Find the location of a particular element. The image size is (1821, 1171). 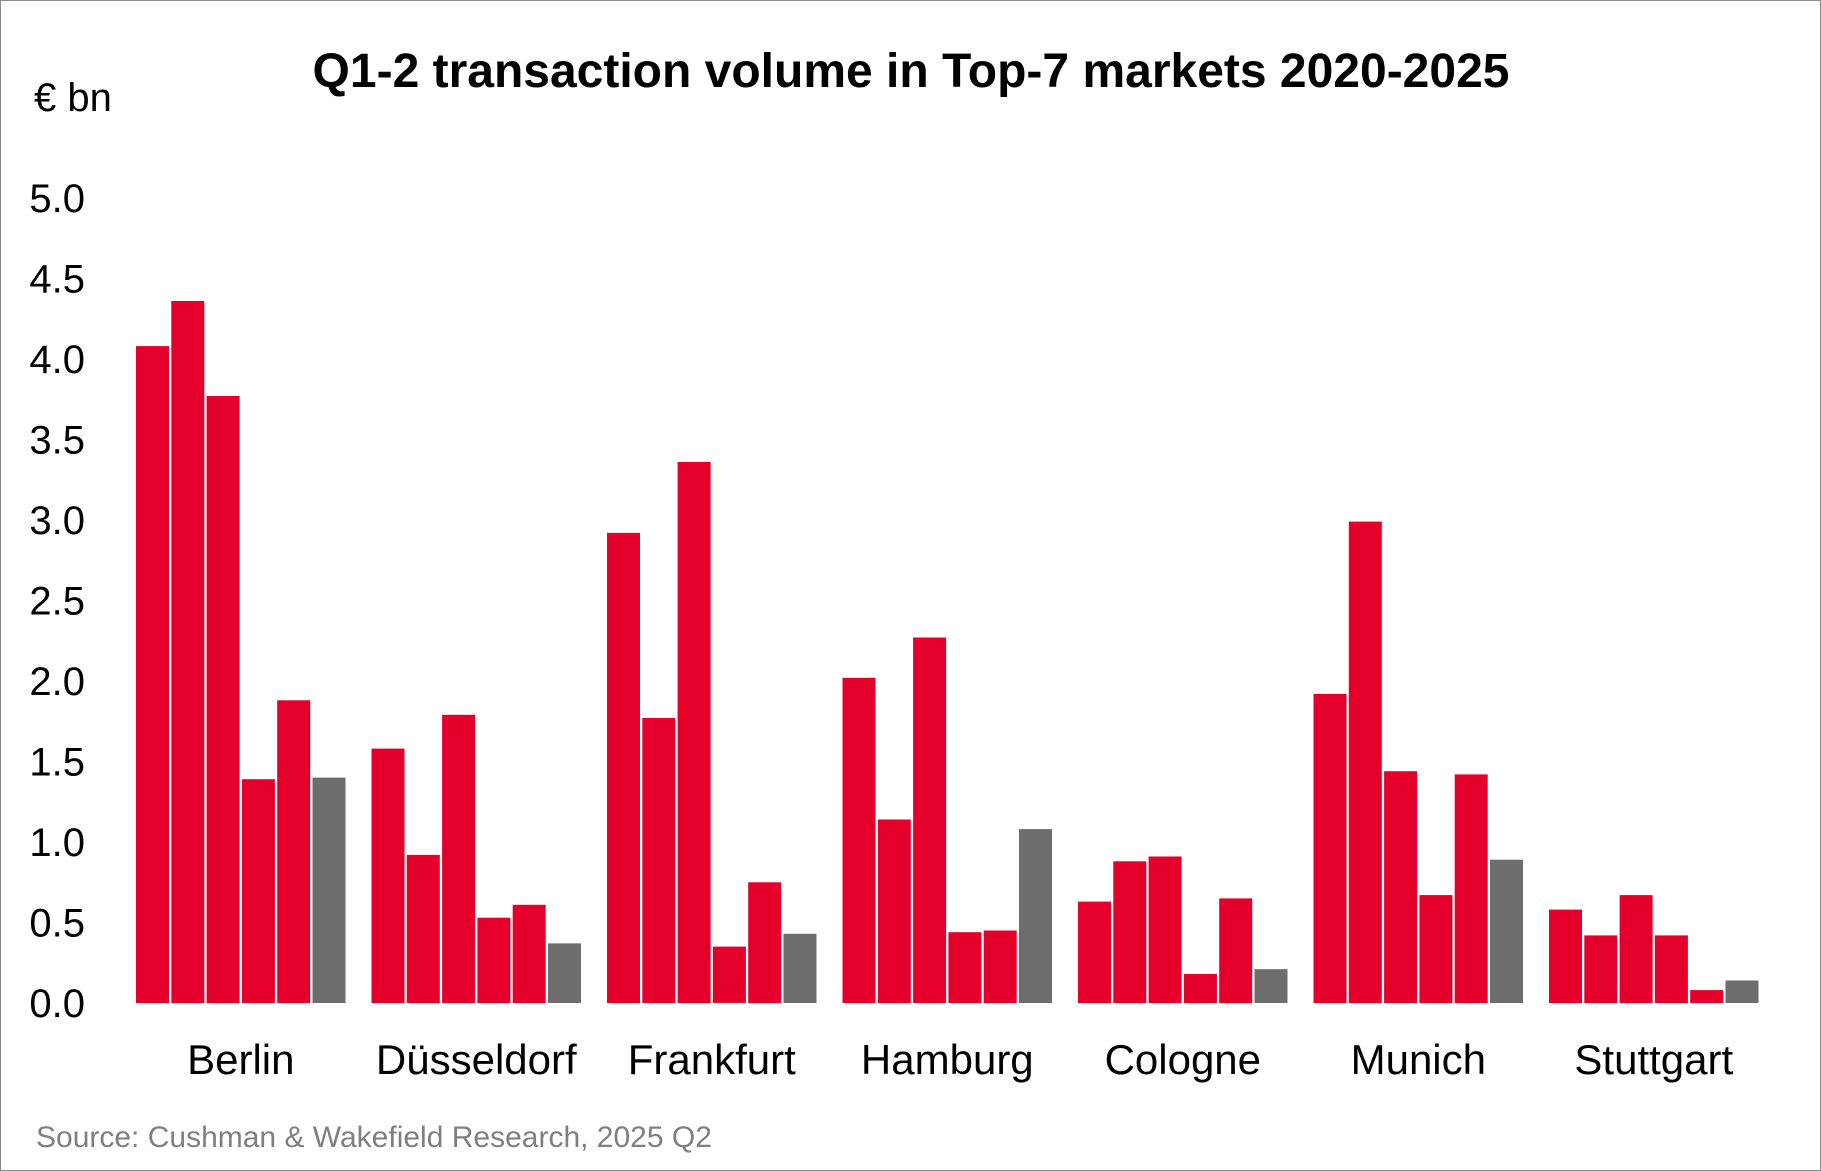

bar-hamburg-2022 is located at coordinates (930, 820).